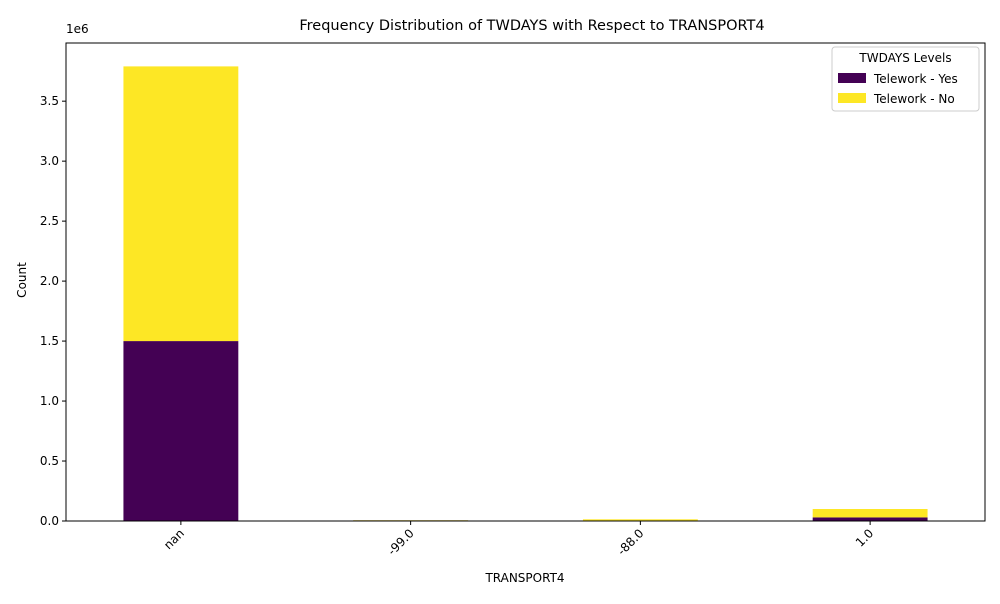 Image resolution: width=1000 pixels, height=604 pixels. I want to click on legend-label: Telework - Yes, so click(915, 79).